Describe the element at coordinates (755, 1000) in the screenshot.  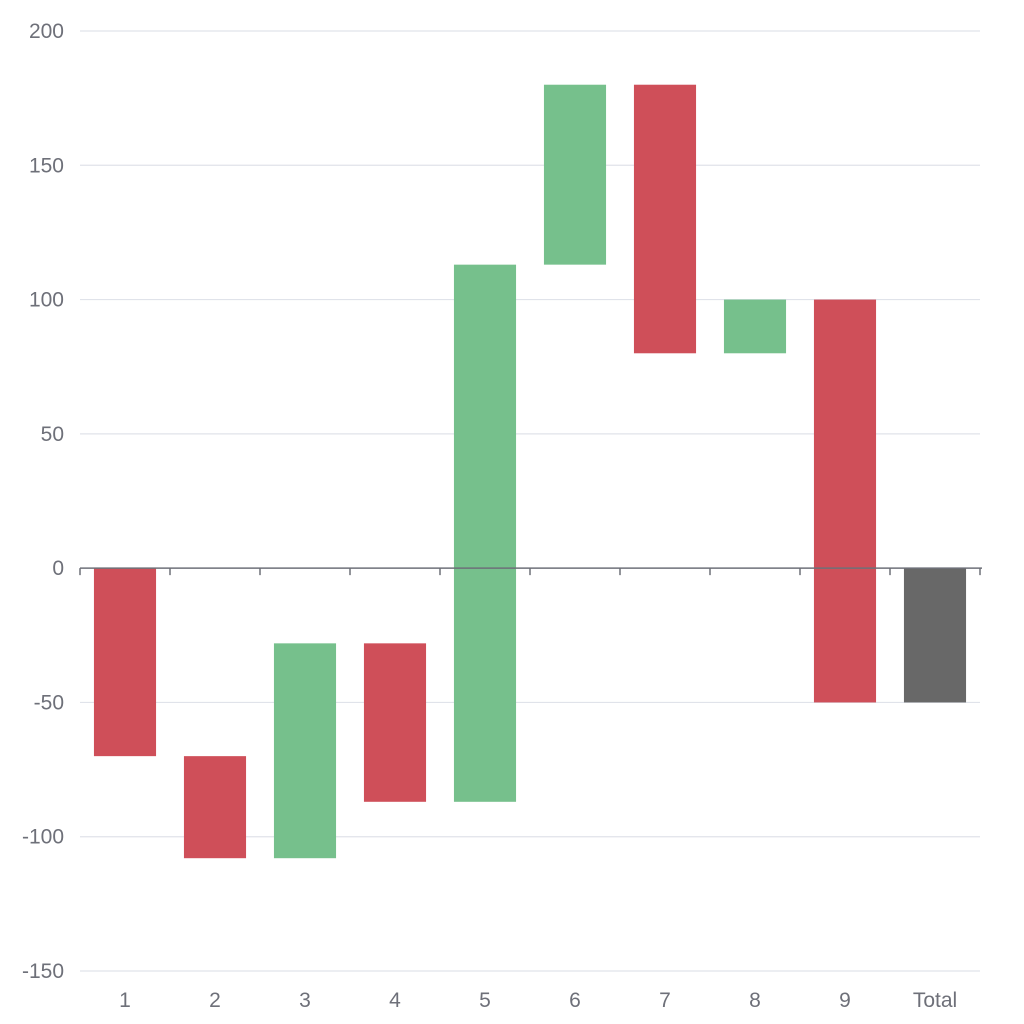
I see `x-tick-label: 8` at that location.